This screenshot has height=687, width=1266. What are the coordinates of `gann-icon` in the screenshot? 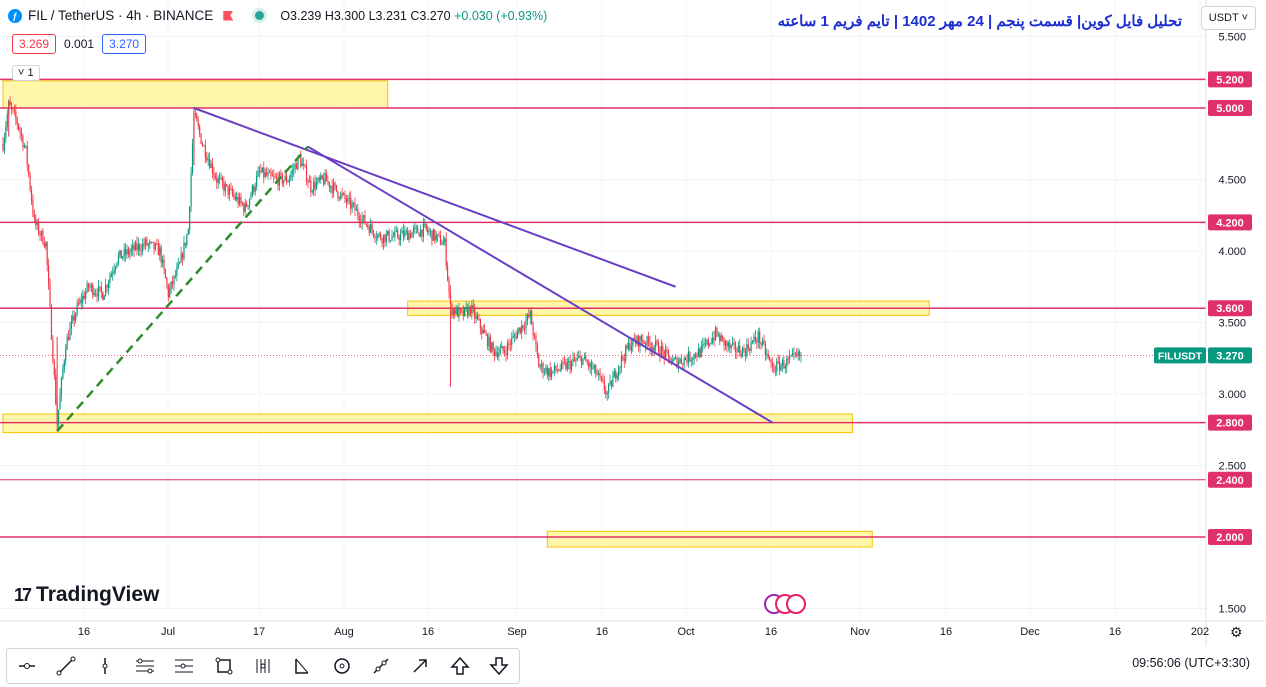 It's located at (263, 666).